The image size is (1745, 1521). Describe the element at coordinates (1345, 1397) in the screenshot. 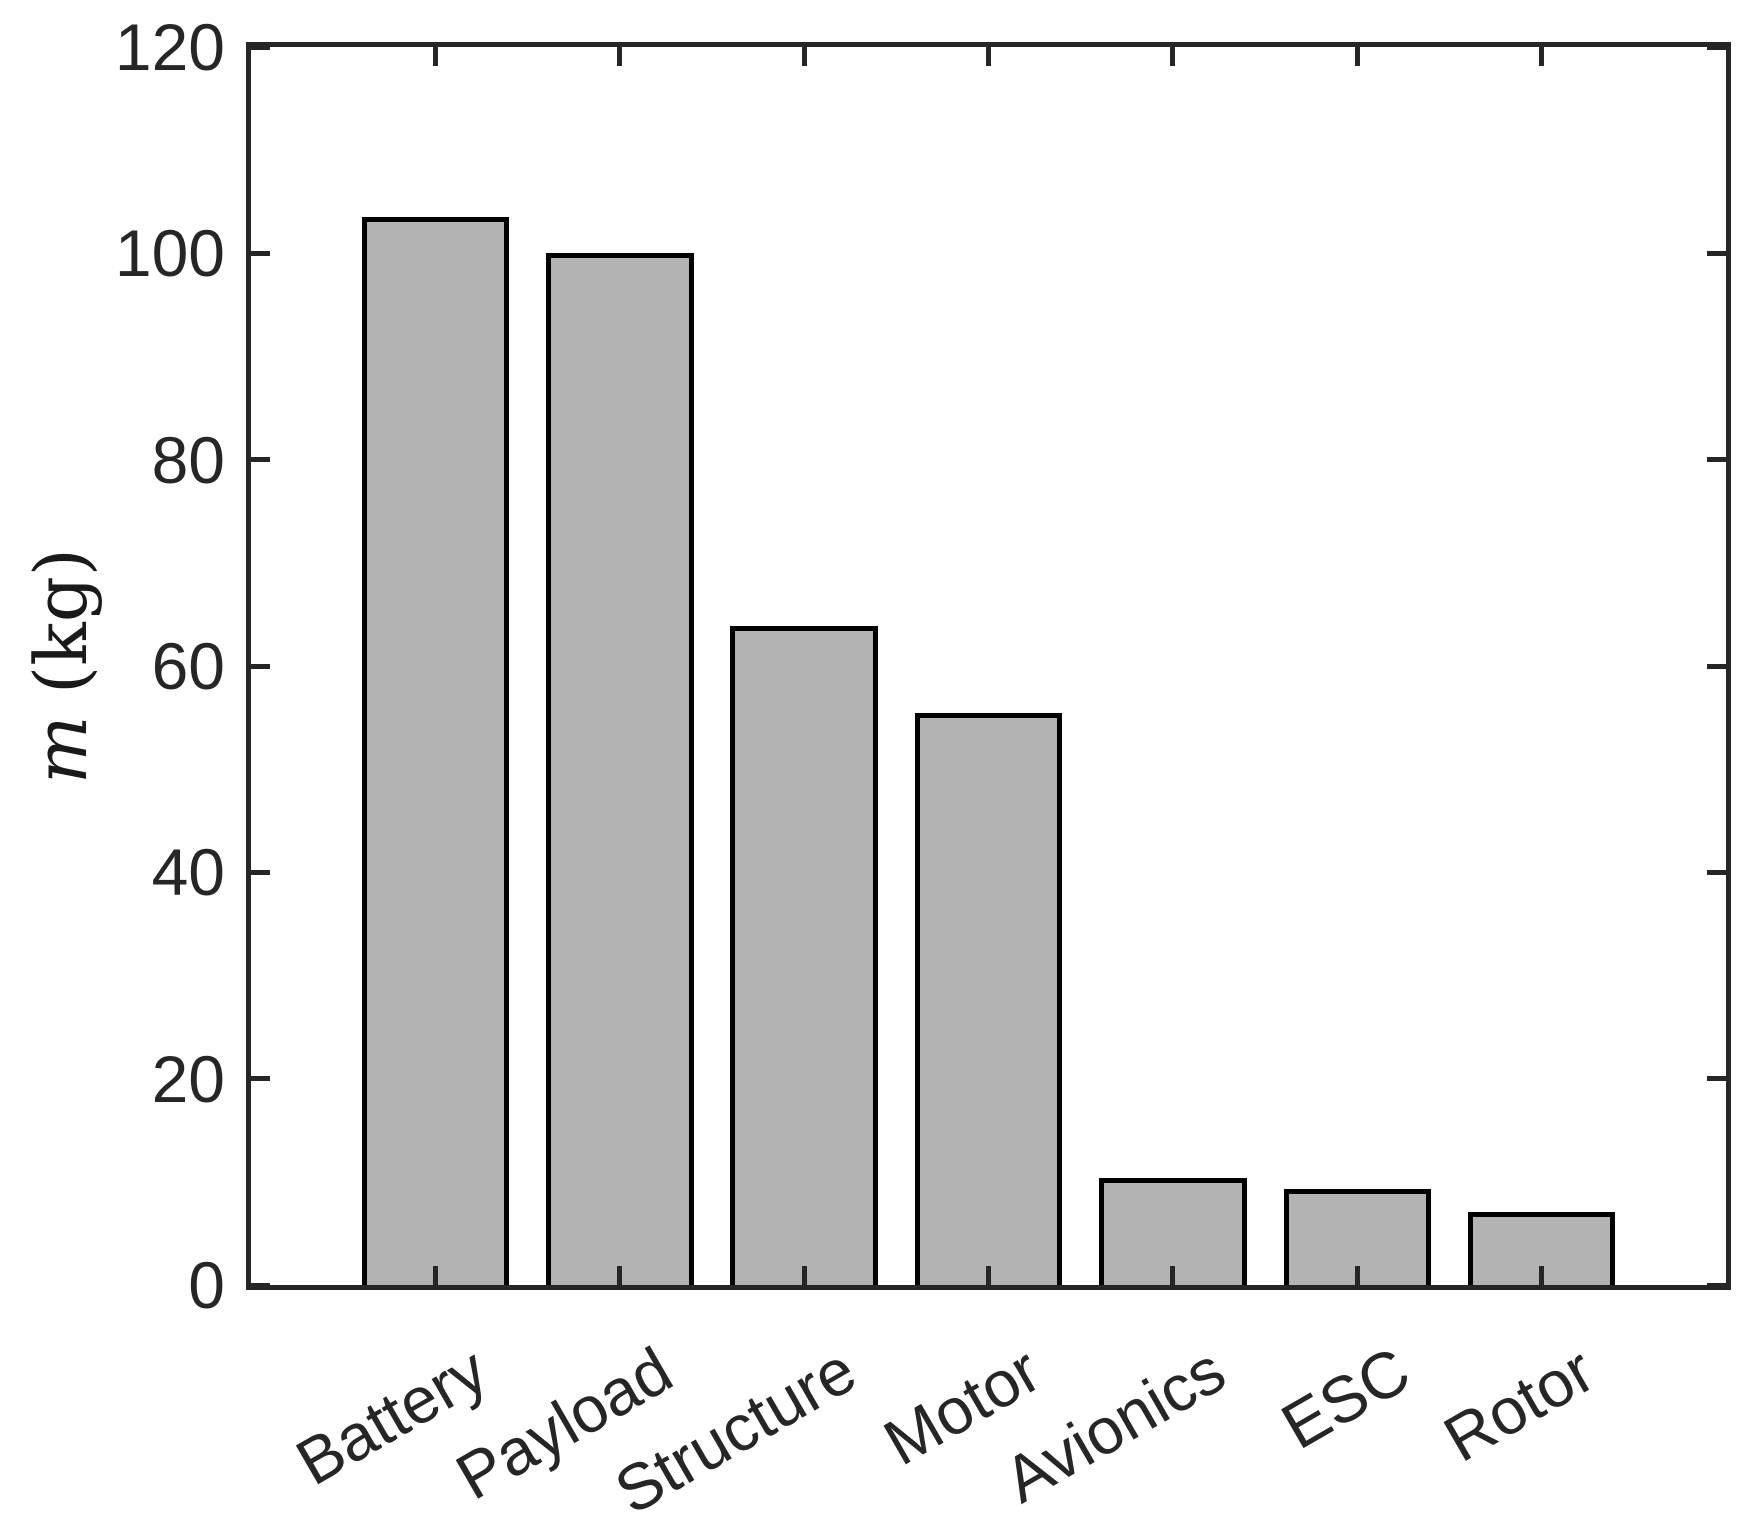

I see `x-tick-label-esc: ESC` at that location.